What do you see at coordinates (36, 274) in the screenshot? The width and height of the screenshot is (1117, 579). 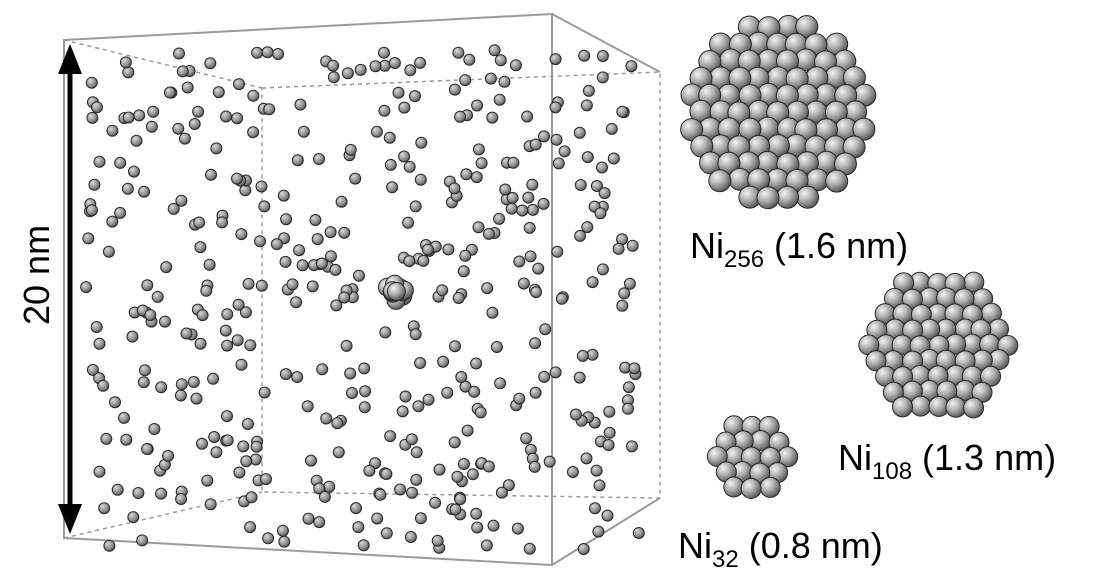 I see `scale-bar-label: 20 nm` at bounding box center [36, 274].